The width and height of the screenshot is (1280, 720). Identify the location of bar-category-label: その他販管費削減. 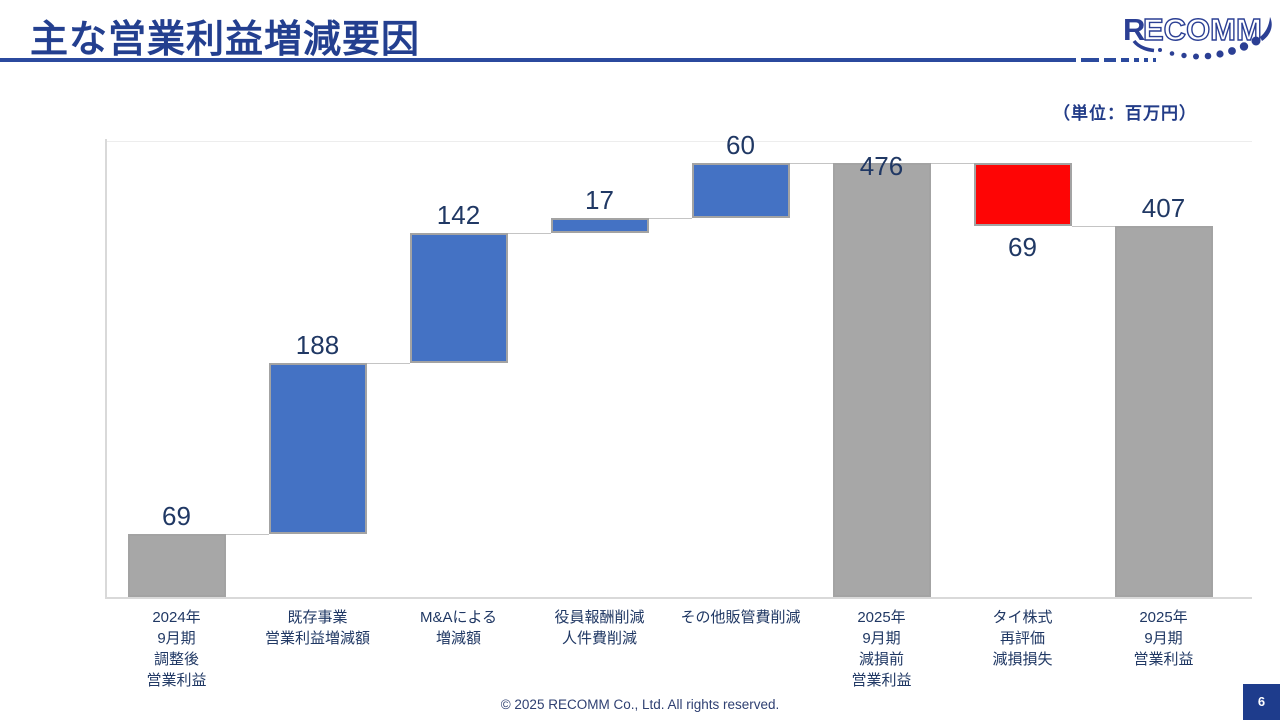
(740, 617).